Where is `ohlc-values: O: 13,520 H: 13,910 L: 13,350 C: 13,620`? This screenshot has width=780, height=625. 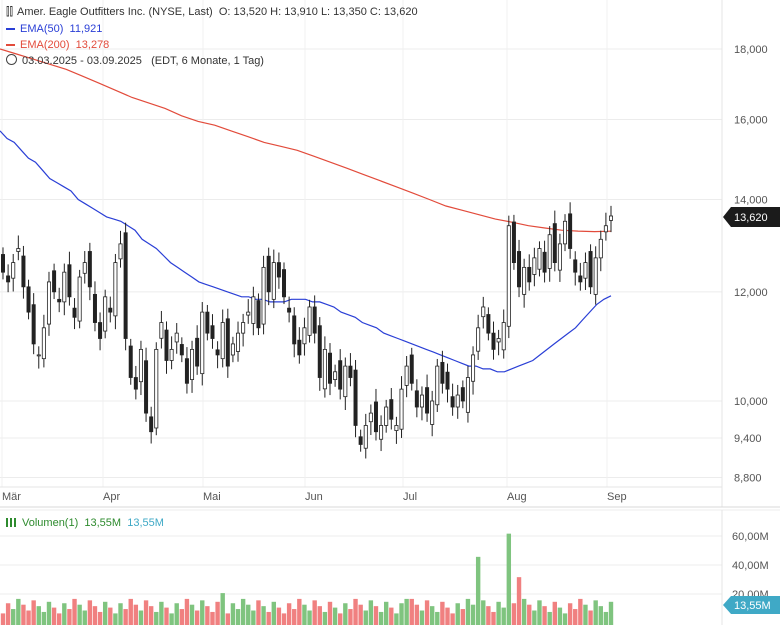 ohlc-values: O: 13,520 H: 13,910 L: 13,350 C: 13,620 is located at coordinates (318, 12).